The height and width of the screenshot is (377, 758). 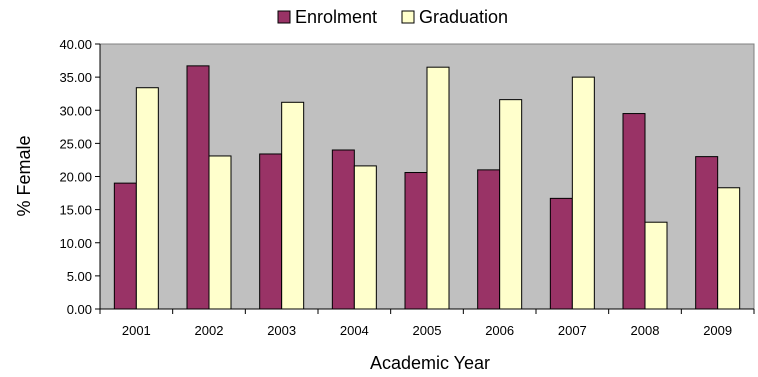 I want to click on y-tick-label: 5.00, so click(x=79, y=276).